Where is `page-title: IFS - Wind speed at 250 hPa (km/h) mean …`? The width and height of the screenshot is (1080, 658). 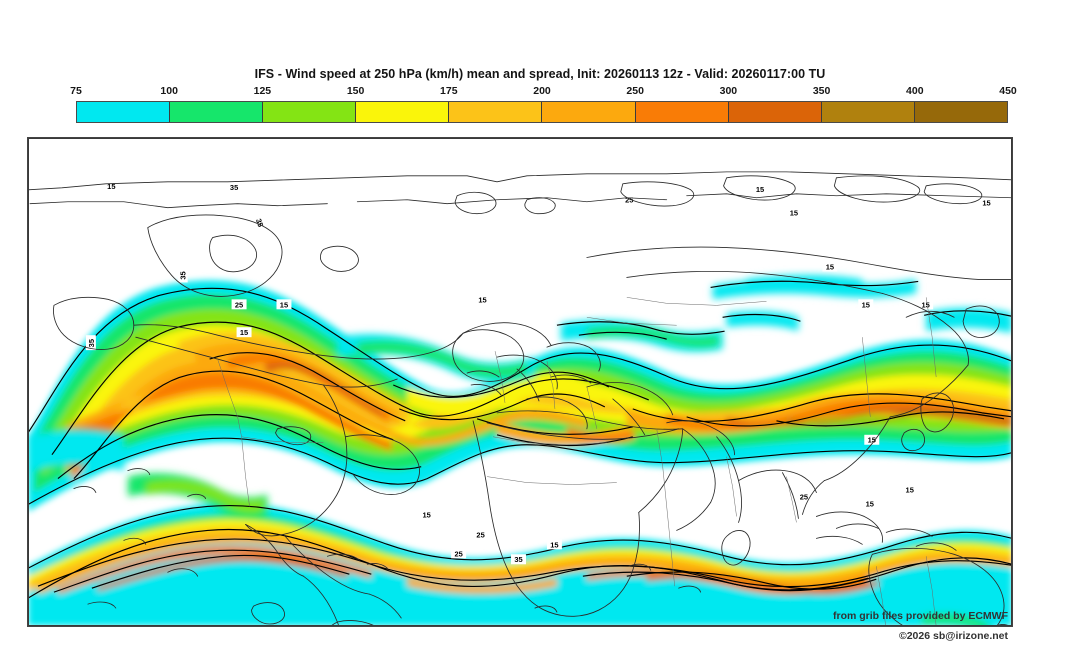 page-title: IFS - Wind speed at 250 hPa (km/h) mean … is located at coordinates (540, 74).